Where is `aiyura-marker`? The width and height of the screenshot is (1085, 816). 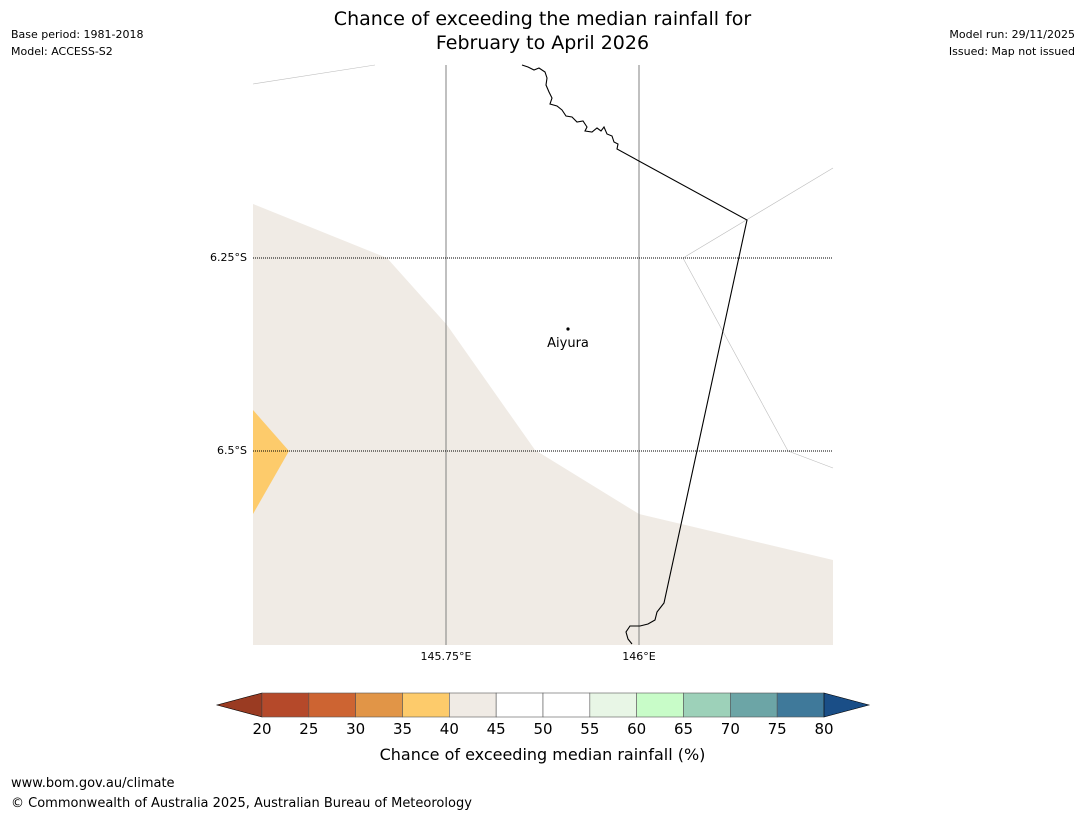
aiyura-marker is located at coordinates (568, 329).